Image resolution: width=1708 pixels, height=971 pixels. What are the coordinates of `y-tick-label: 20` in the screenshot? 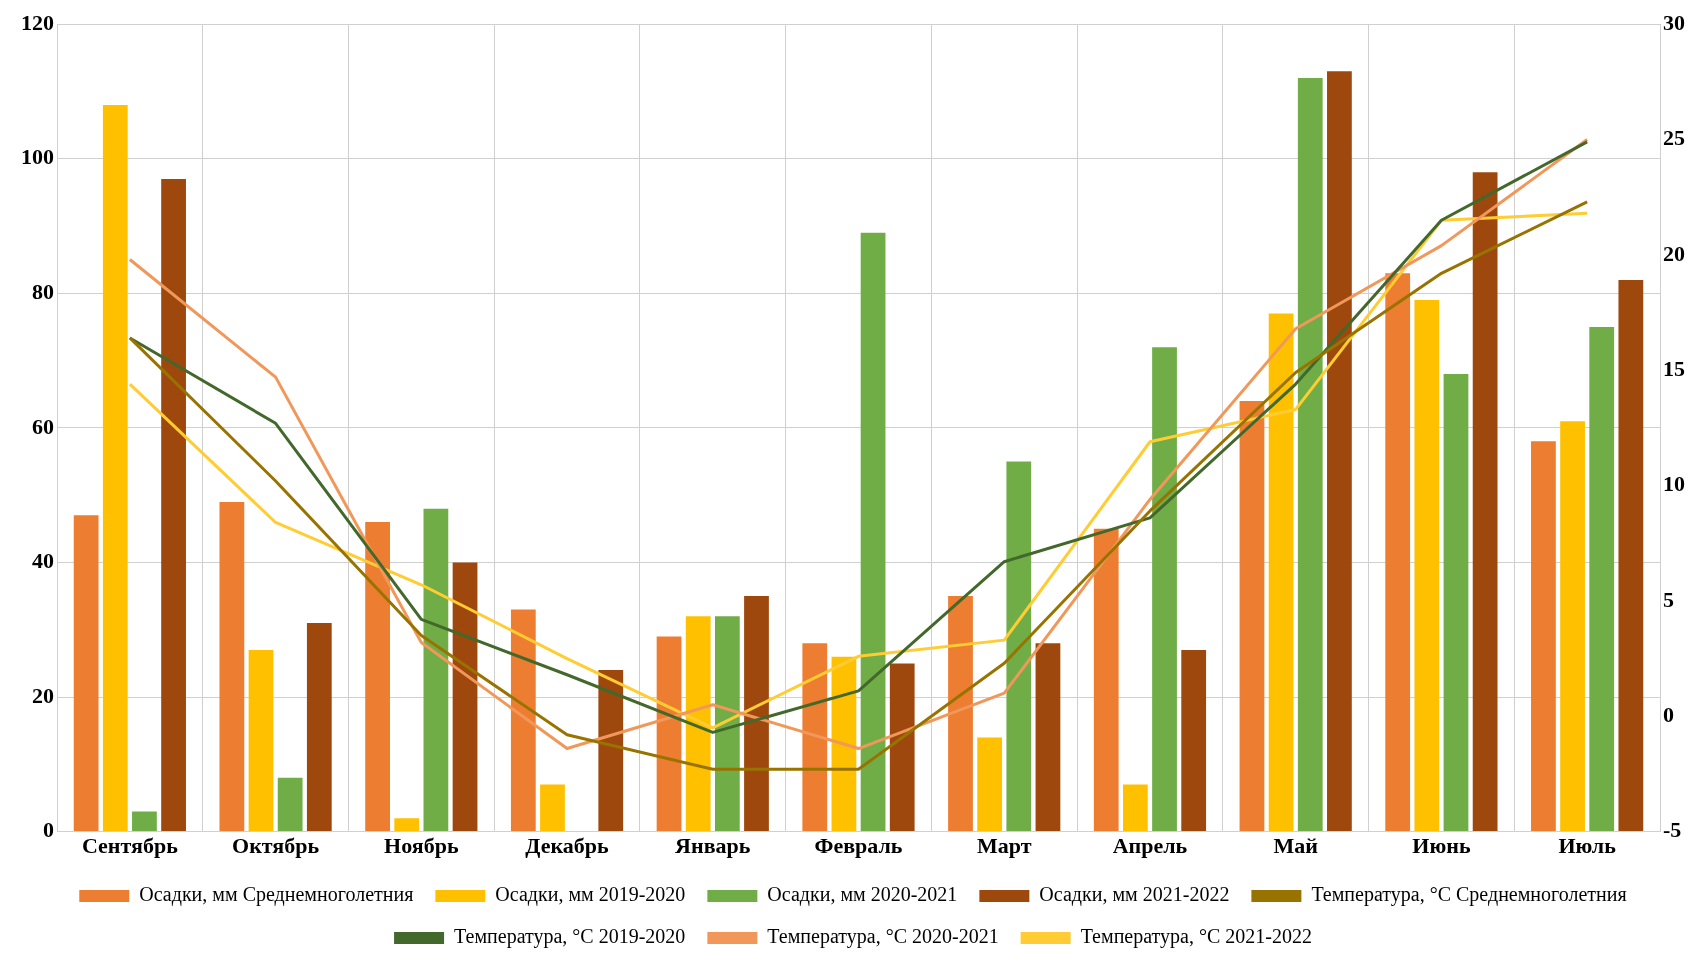 It's located at (43, 695).